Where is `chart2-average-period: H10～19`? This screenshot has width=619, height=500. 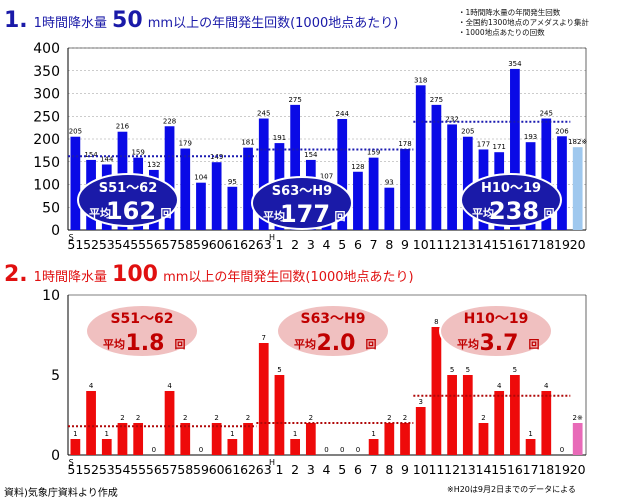
chart2-average-period: H10～19 is located at coordinates (496, 319).